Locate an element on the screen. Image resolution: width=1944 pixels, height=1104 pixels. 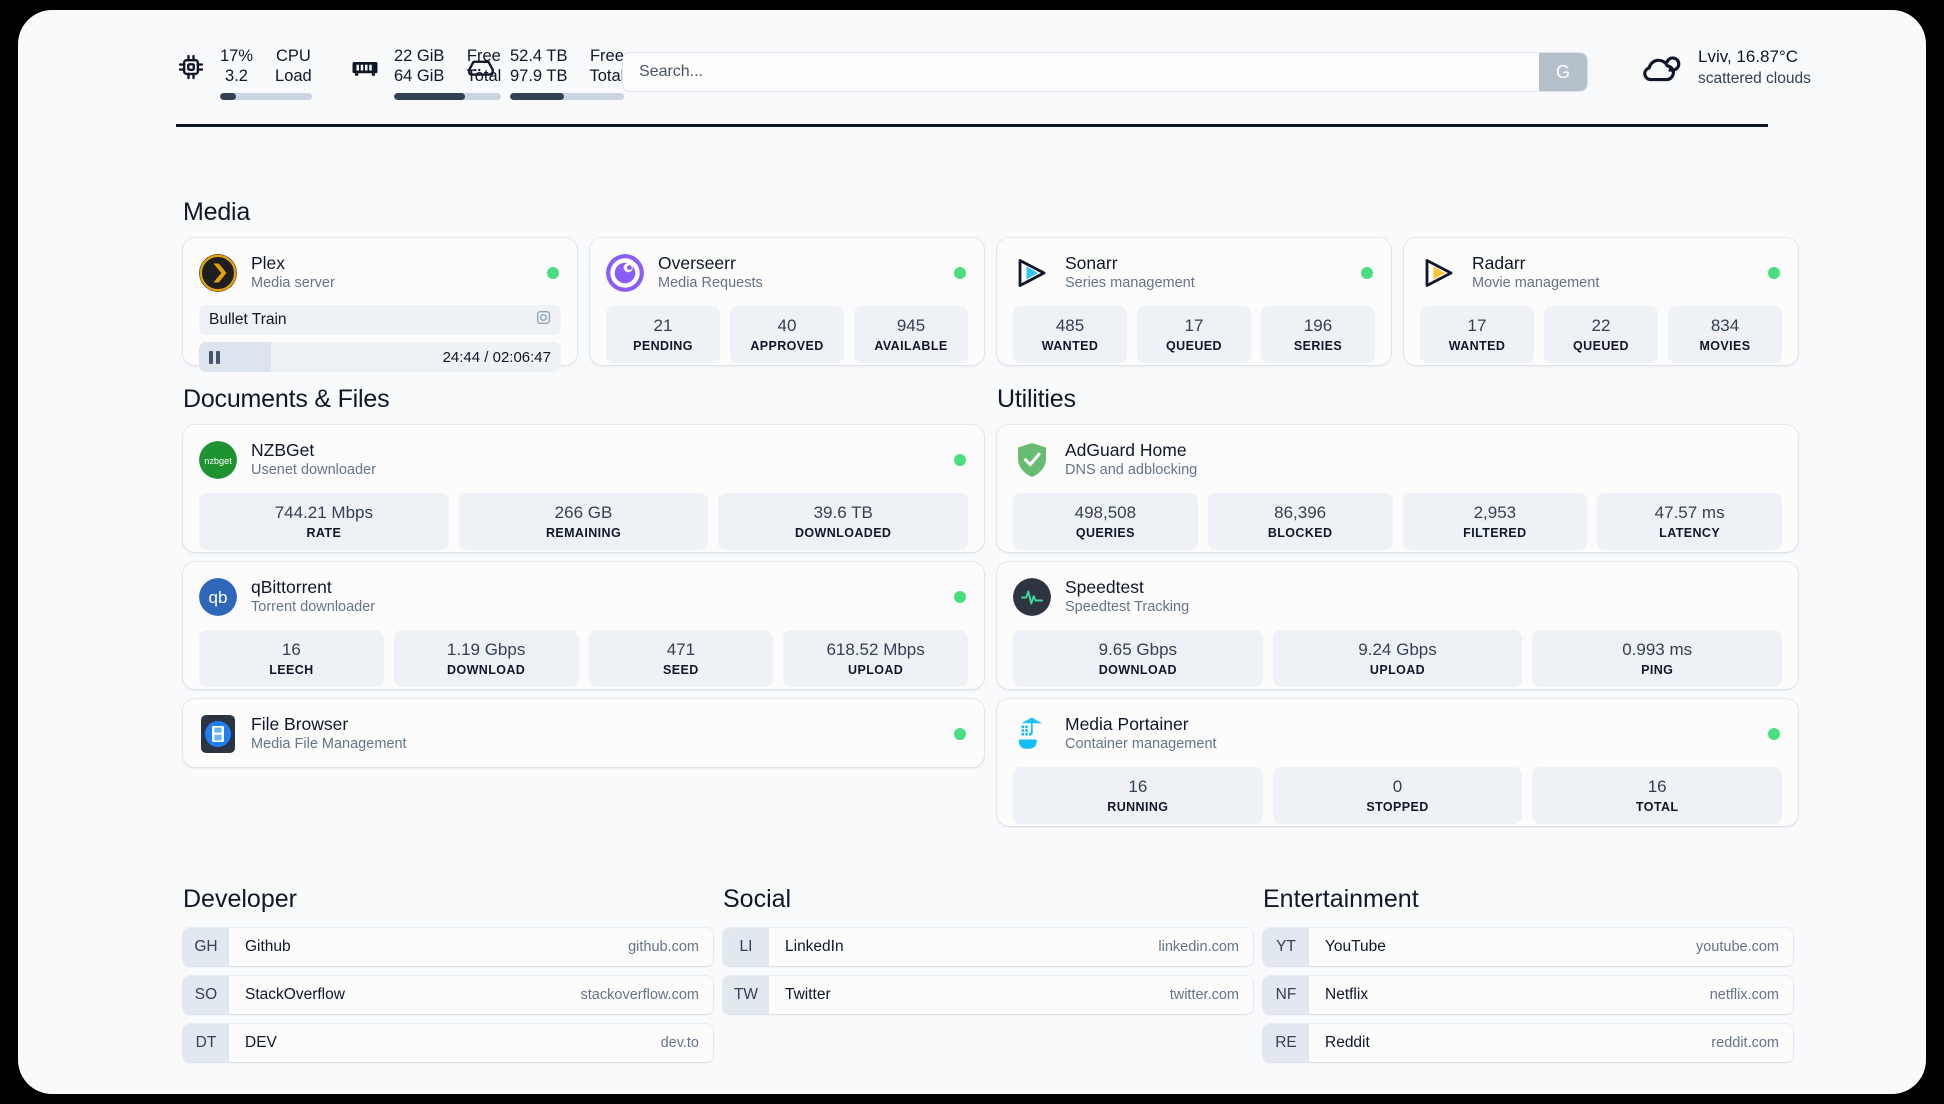
overseerr-status-dot is located at coordinates (960, 272).